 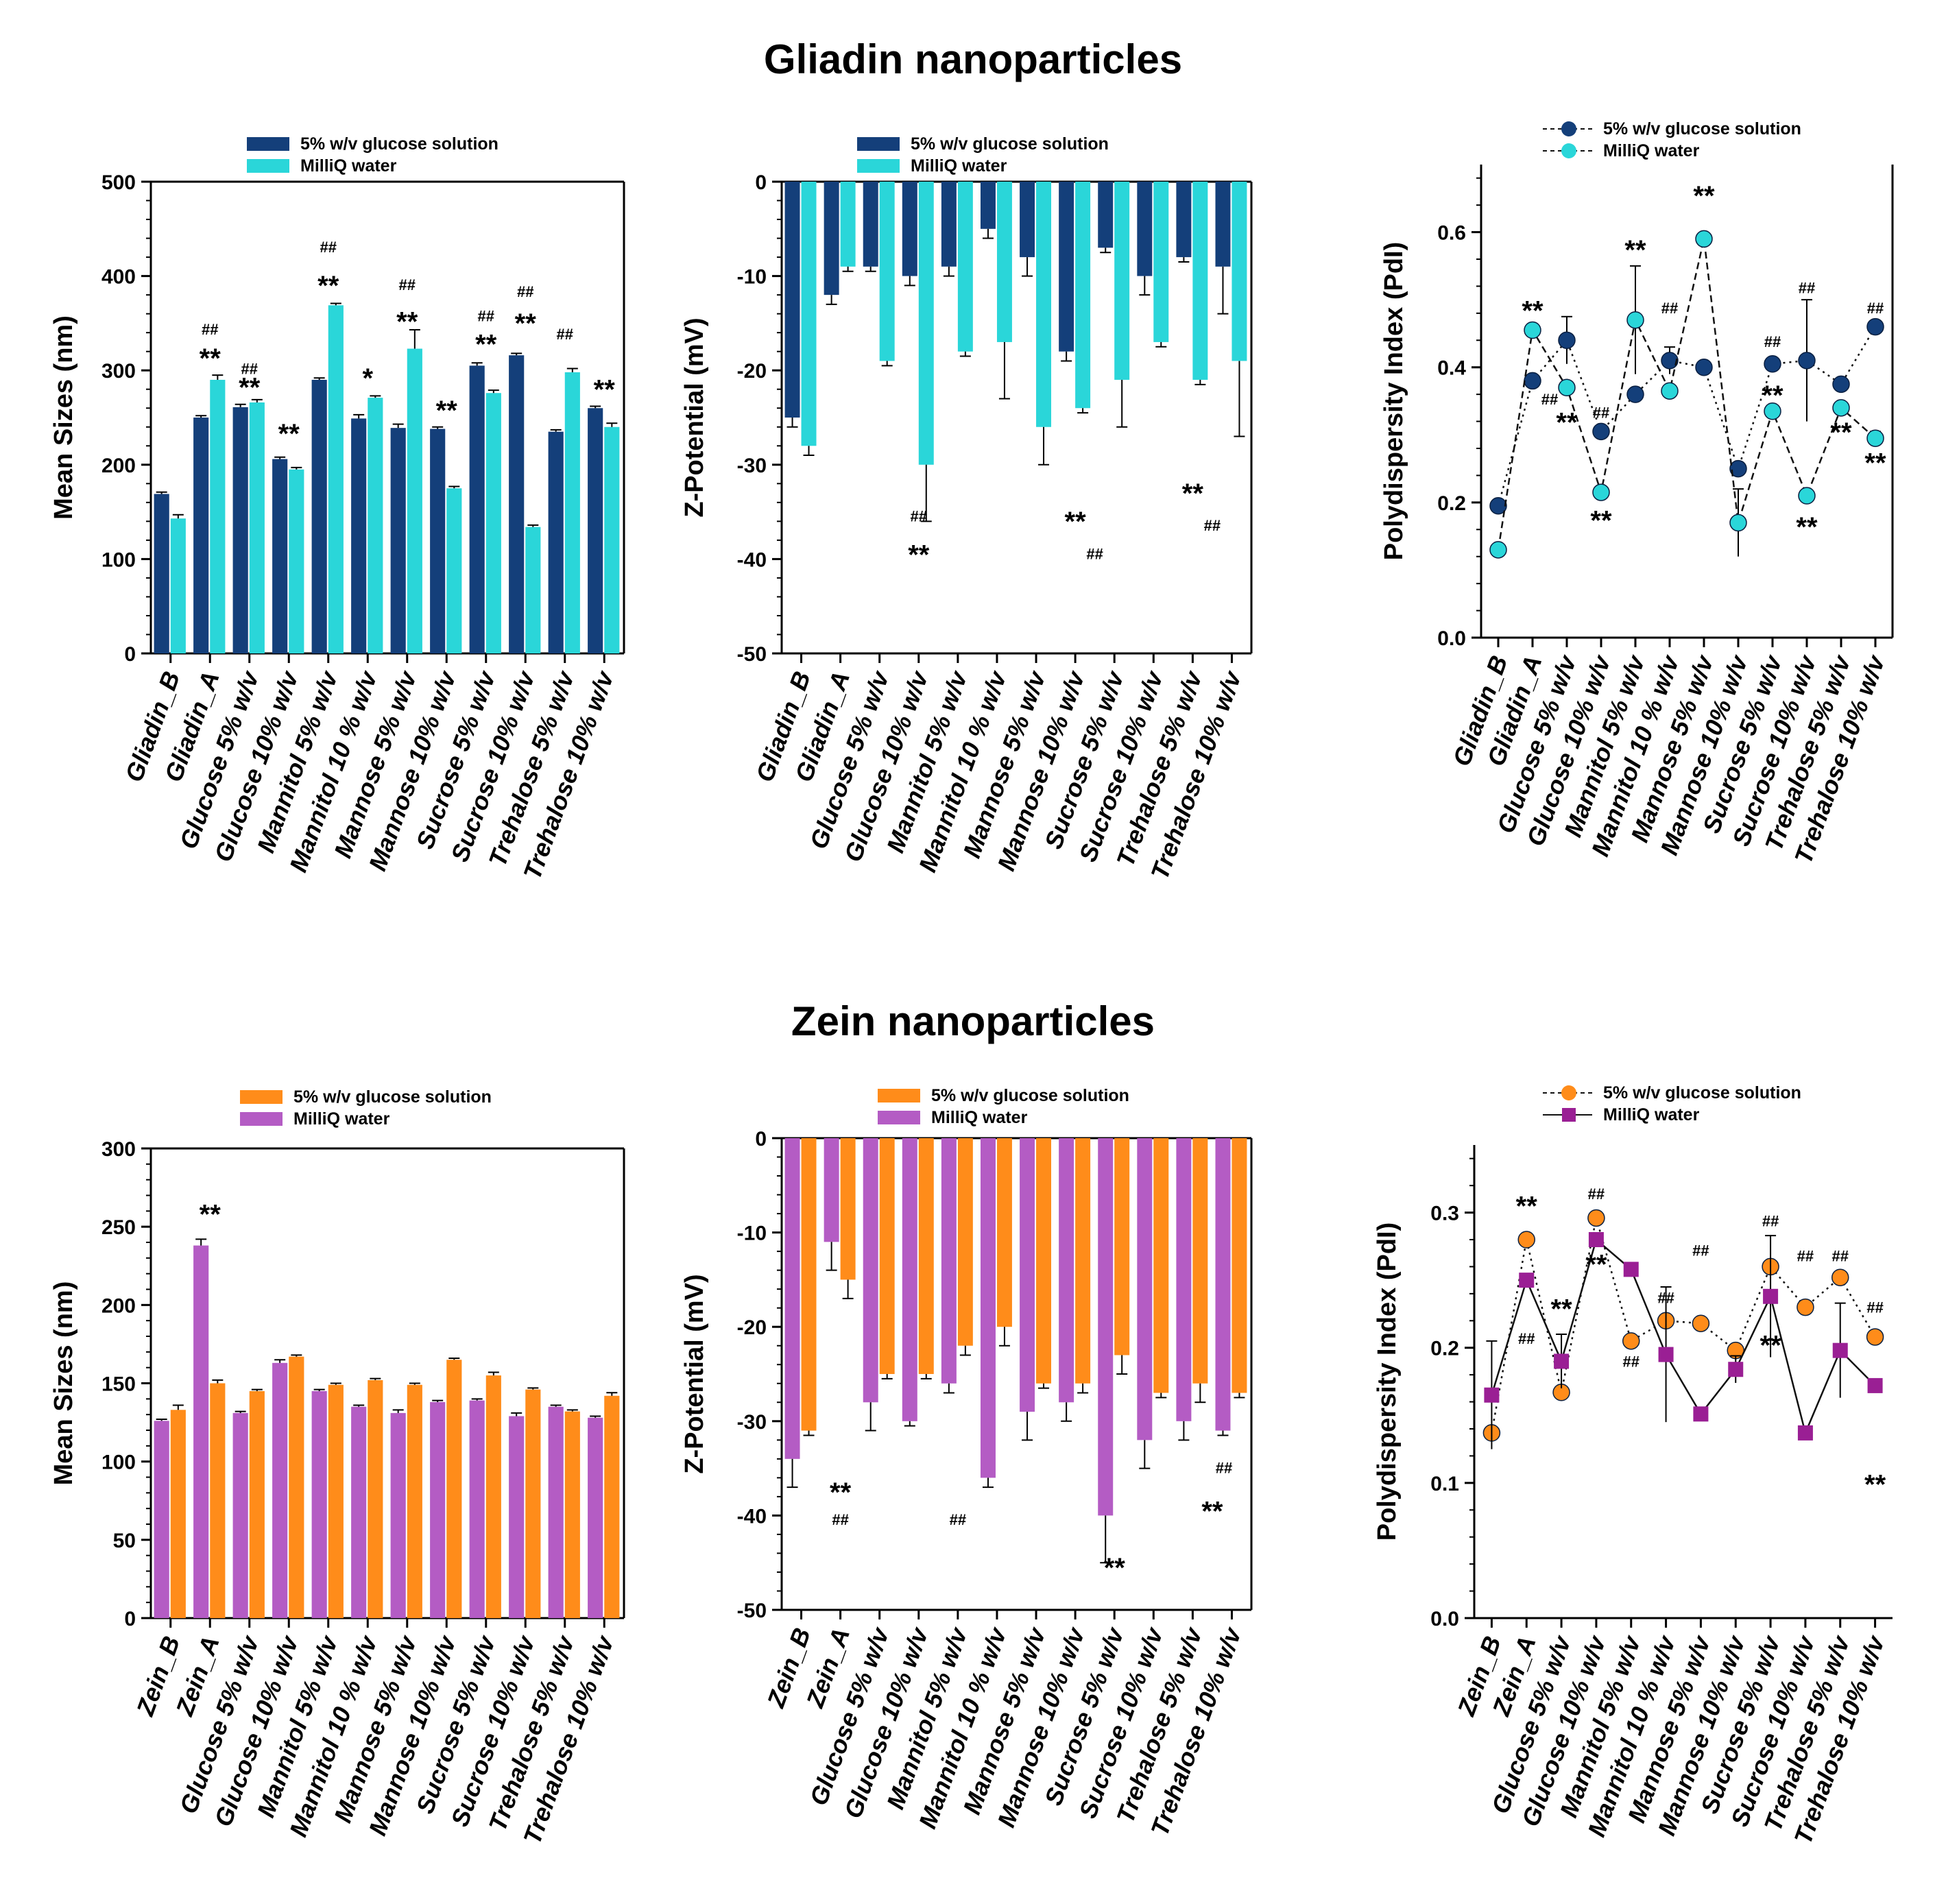 What do you see at coordinates (118, 466) in the screenshot?
I see `y-tick-label: 200` at bounding box center [118, 466].